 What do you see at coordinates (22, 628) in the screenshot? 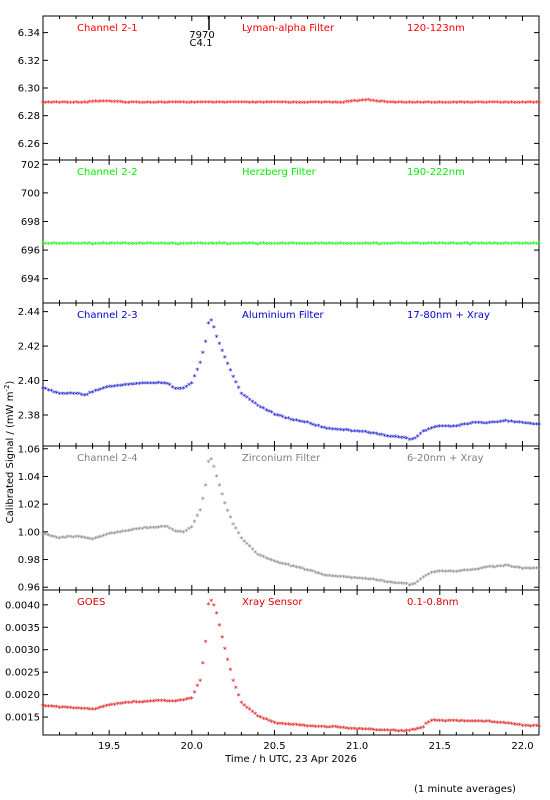
I see `y-tick-label: 0.0035` at bounding box center [22, 628].